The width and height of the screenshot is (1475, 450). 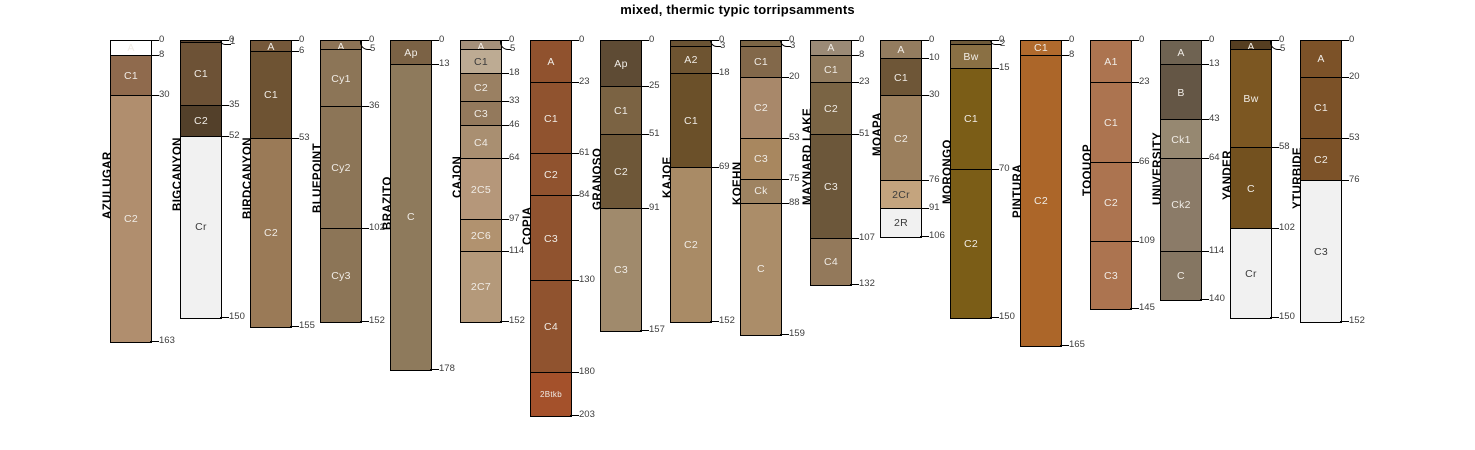 I want to click on soil-horizon: B, so click(x=1181, y=93).